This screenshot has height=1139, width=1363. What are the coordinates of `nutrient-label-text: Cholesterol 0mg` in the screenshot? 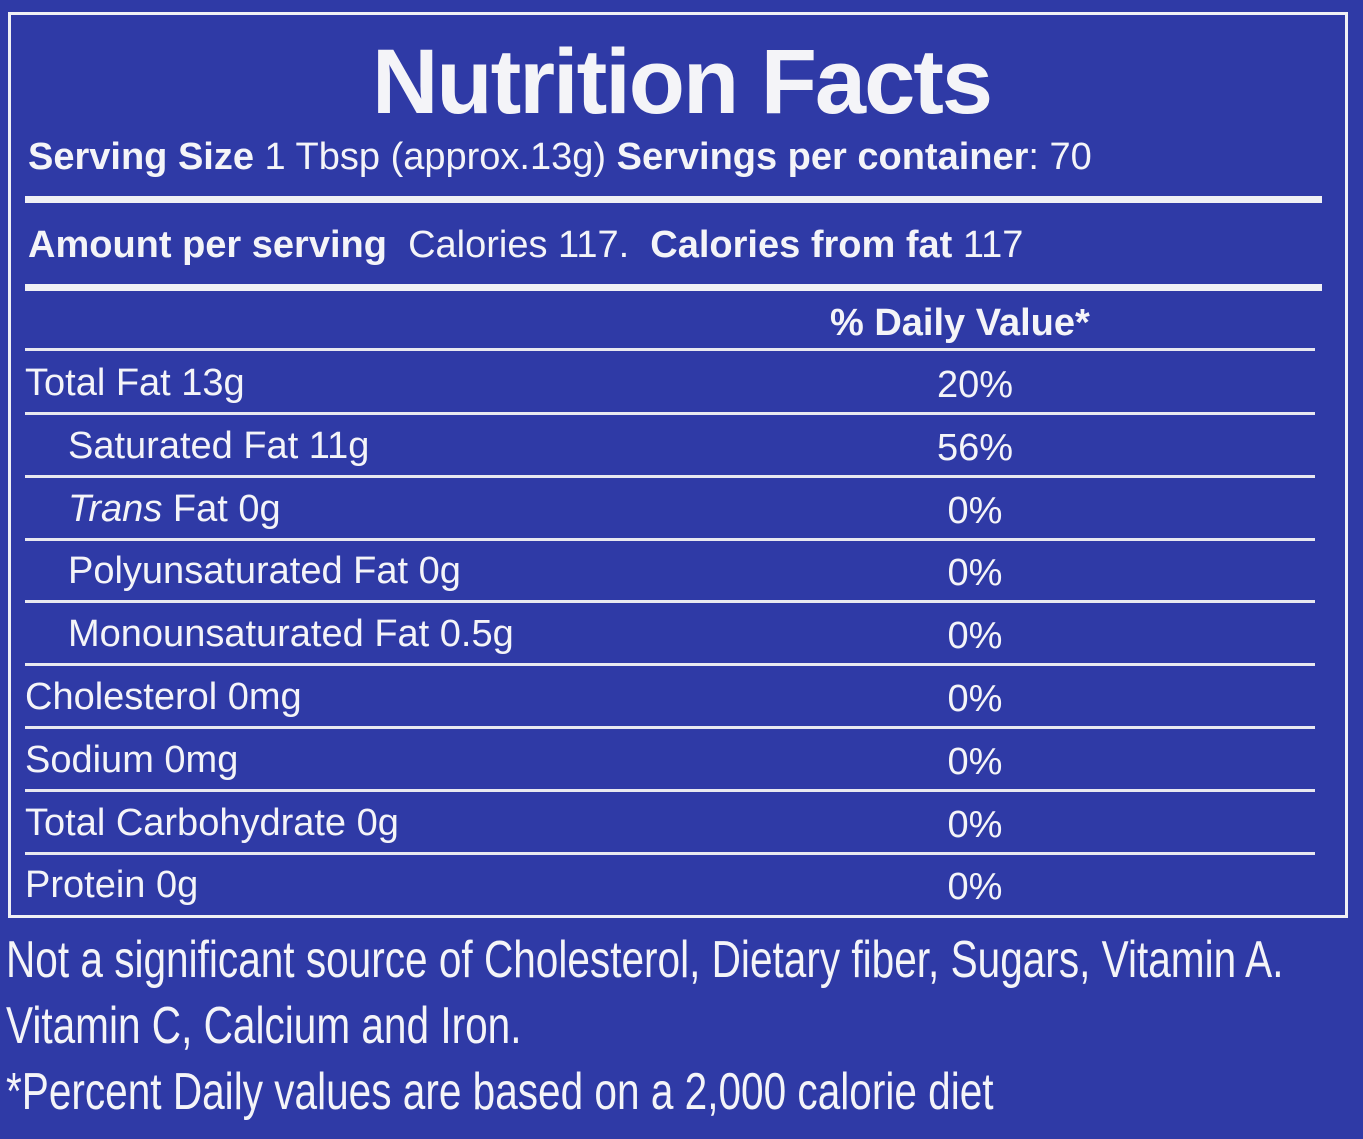 It's located at (163, 697).